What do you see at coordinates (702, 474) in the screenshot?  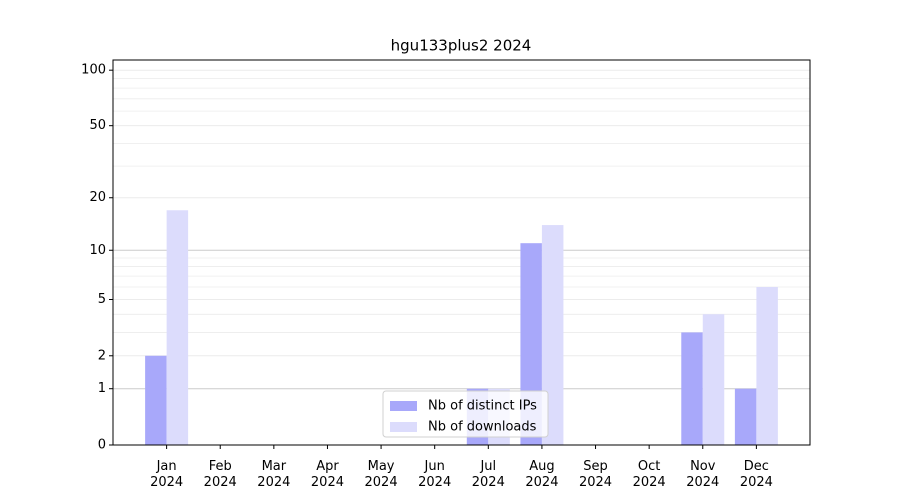 I see `x-tick-label: Nov 2024` at bounding box center [702, 474].